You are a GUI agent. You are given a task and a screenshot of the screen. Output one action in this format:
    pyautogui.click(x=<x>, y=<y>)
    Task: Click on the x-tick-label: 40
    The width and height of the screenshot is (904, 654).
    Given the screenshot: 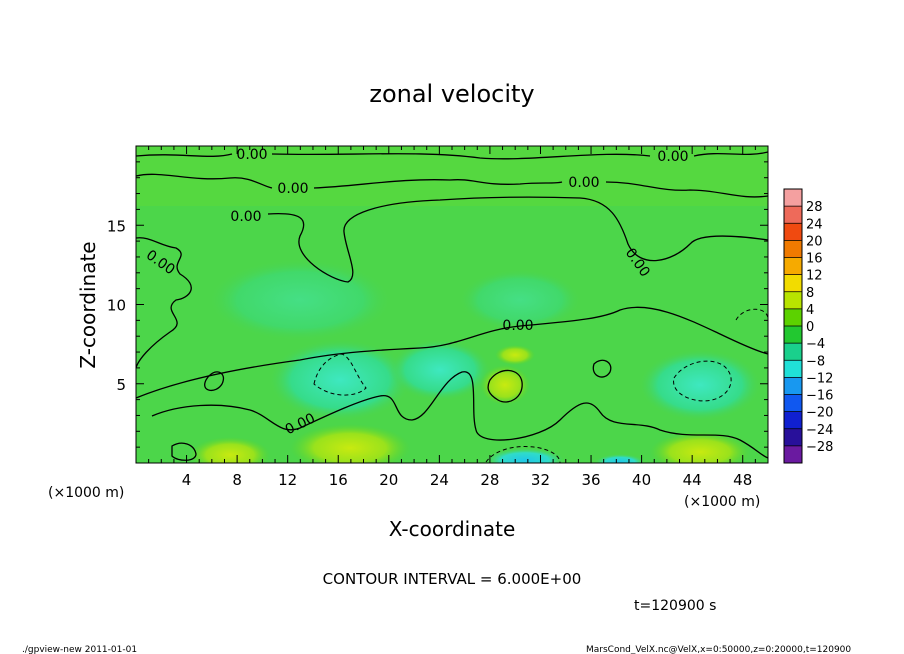 What is the action you would take?
    pyautogui.click(x=641, y=480)
    